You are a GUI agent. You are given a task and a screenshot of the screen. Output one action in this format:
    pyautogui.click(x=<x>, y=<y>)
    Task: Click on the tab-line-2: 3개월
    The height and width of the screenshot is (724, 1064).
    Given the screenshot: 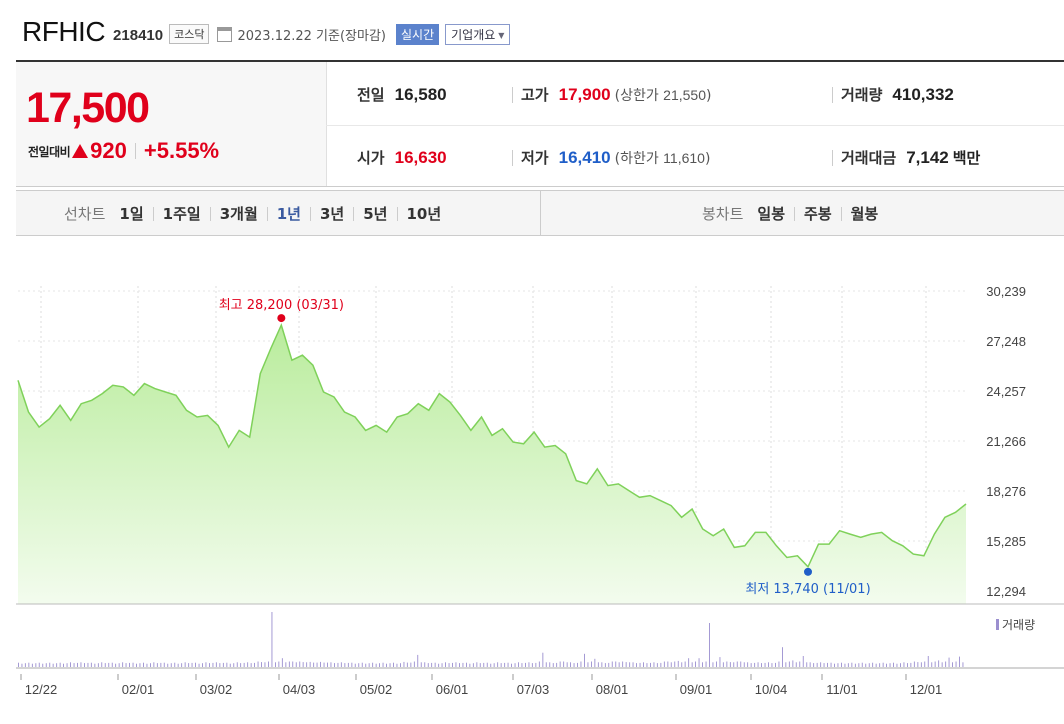 What is the action you would take?
    pyautogui.click(x=238, y=214)
    